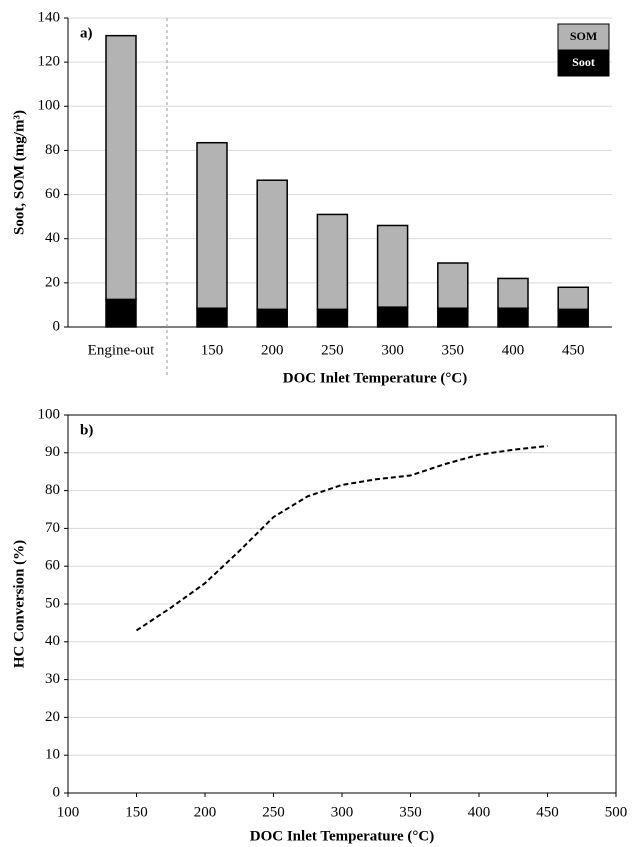  Describe the element at coordinates (49, 17) in the screenshot. I see `y-tick-label: 140` at that location.